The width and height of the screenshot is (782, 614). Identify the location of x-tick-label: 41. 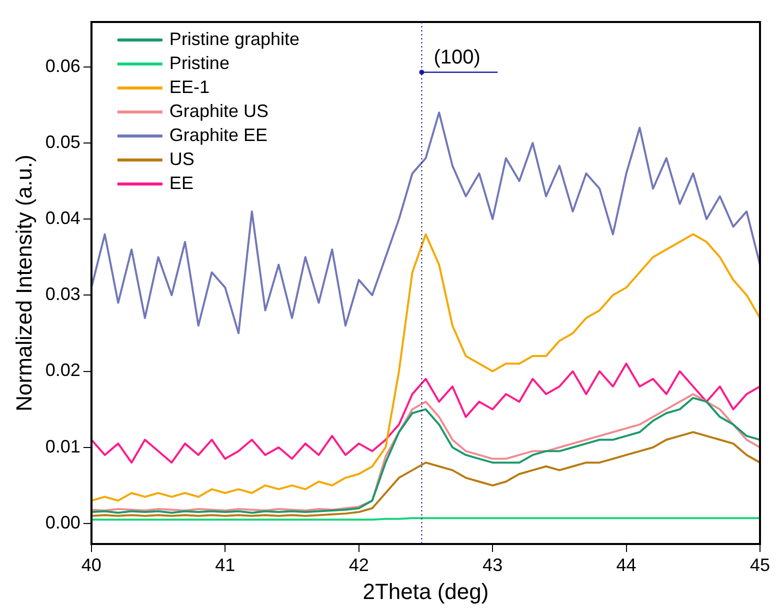
(225, 564).